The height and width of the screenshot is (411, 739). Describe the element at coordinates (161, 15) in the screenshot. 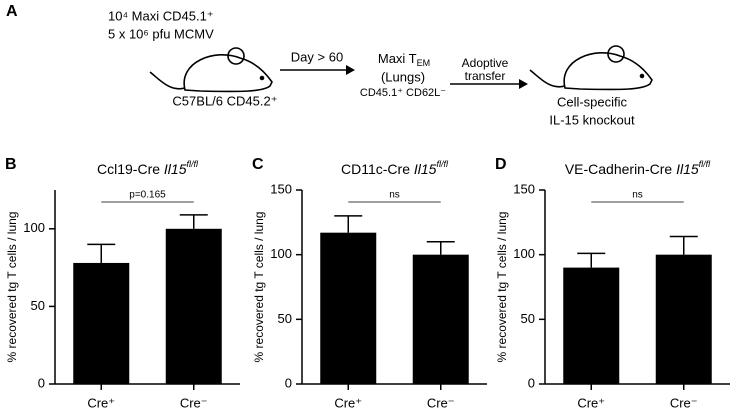

I see `schematic-text: 10⁴ Maxi CD45.1⁺` at that location.